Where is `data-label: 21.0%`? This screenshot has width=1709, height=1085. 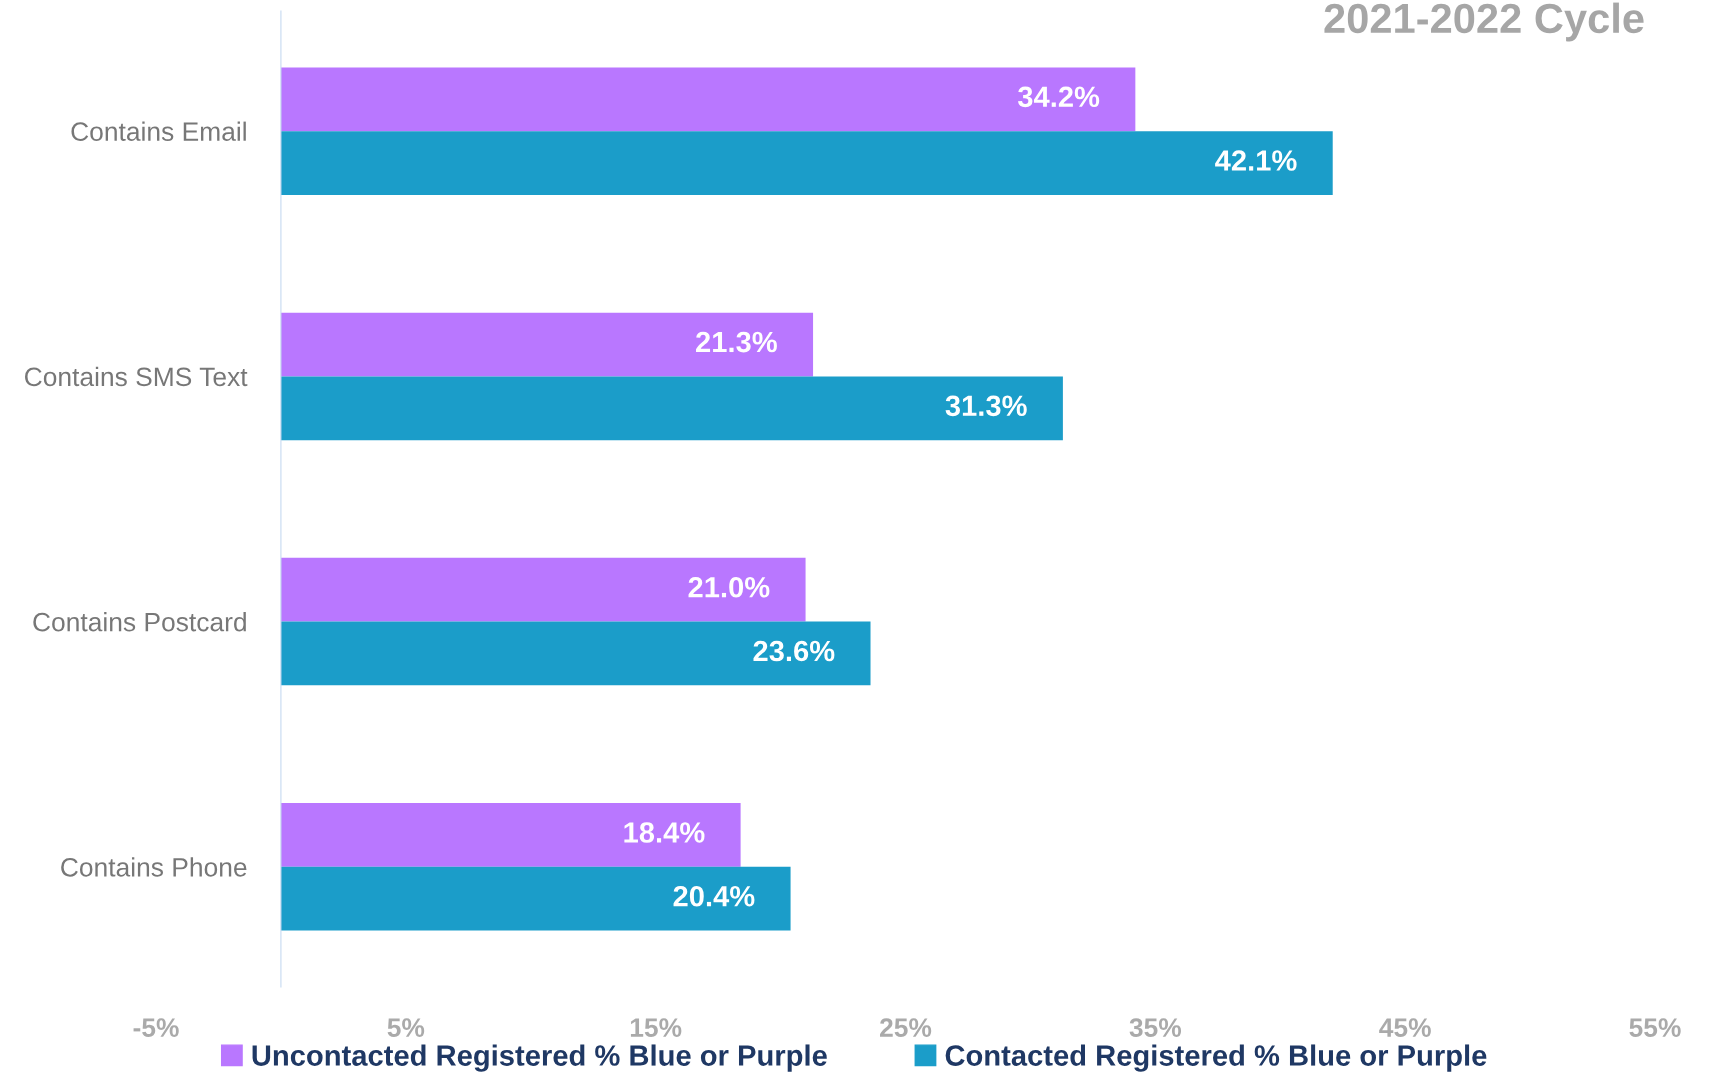
data-label: 21.0% is located at coordinates (729, 587).